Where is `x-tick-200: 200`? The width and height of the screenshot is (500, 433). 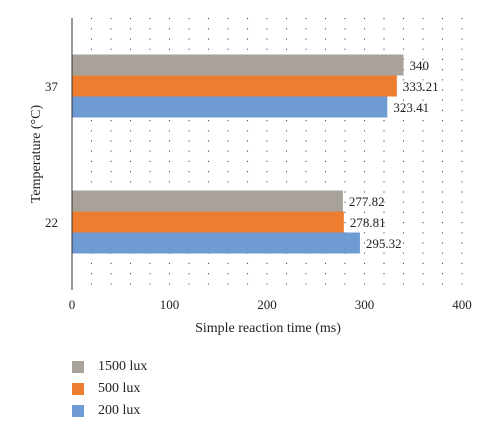
x-tick-200: 200 is located at coordinates (267, 304).